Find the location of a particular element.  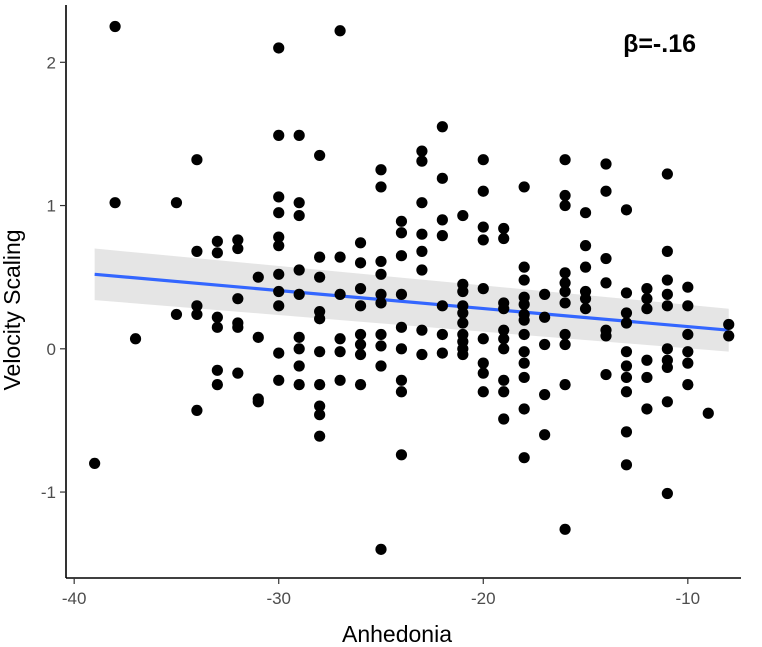

confidence-band is located at coordinates (411, 300).